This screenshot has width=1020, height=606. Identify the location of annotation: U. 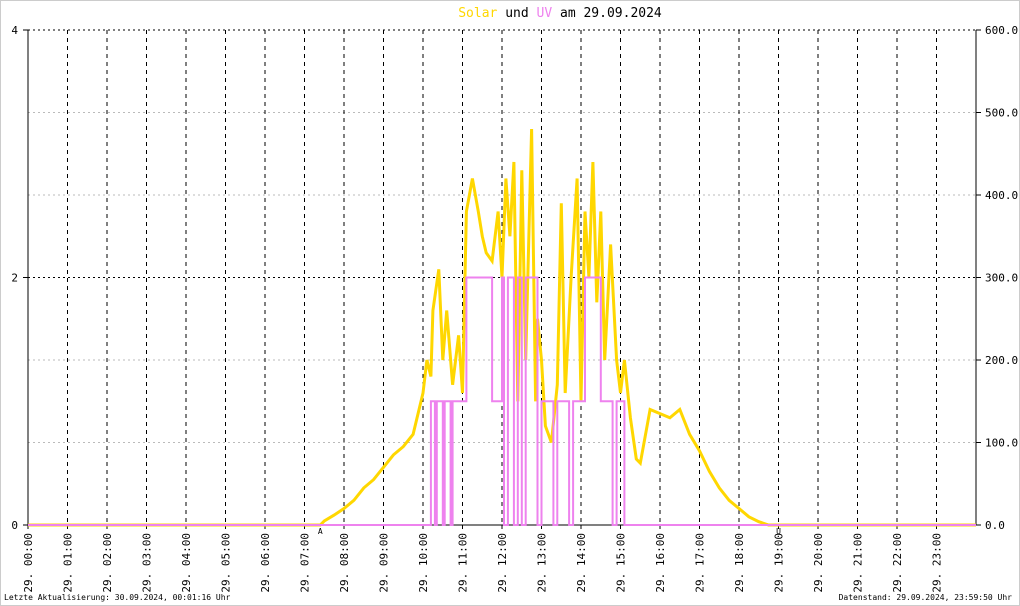
(778, 531).